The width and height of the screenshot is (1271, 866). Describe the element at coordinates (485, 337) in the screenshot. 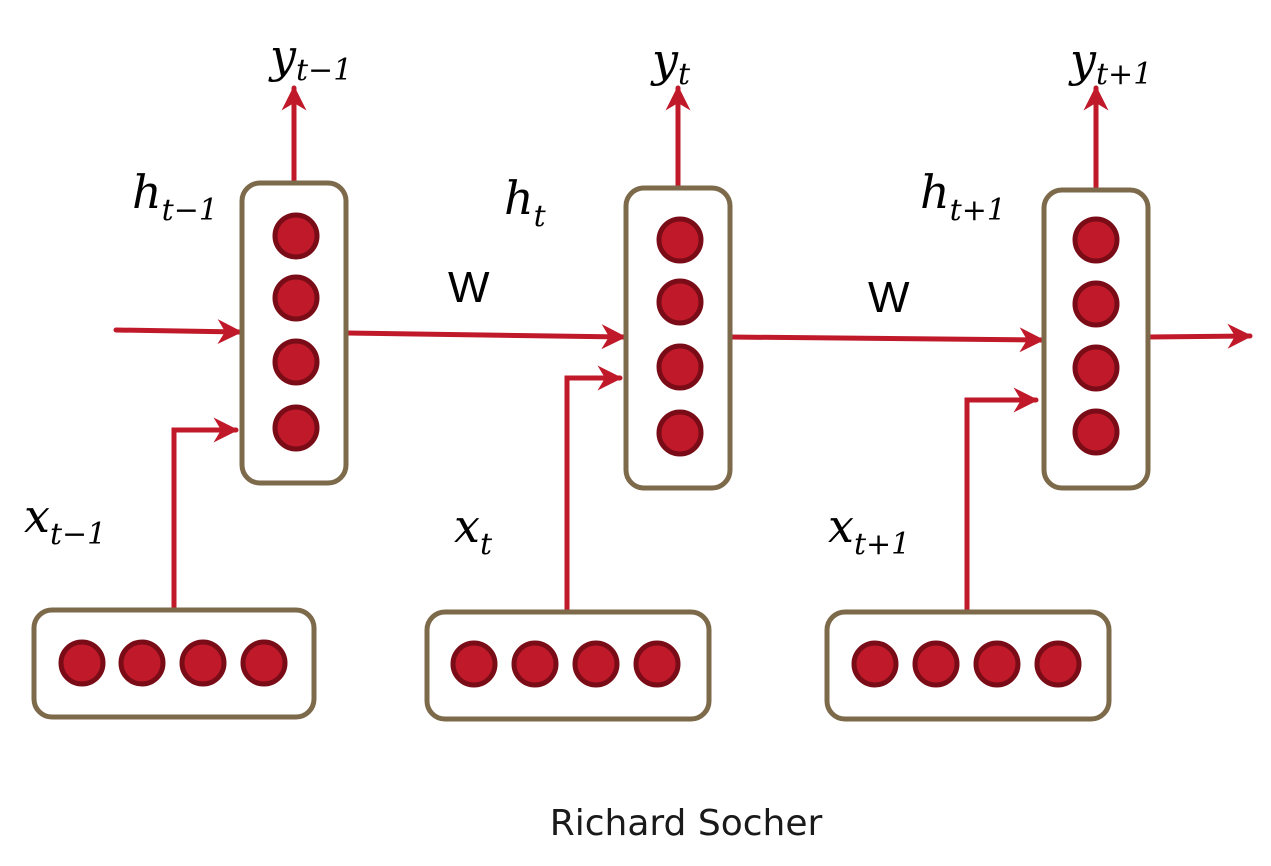

I see `recurrent-arrow-w-first` at that location.